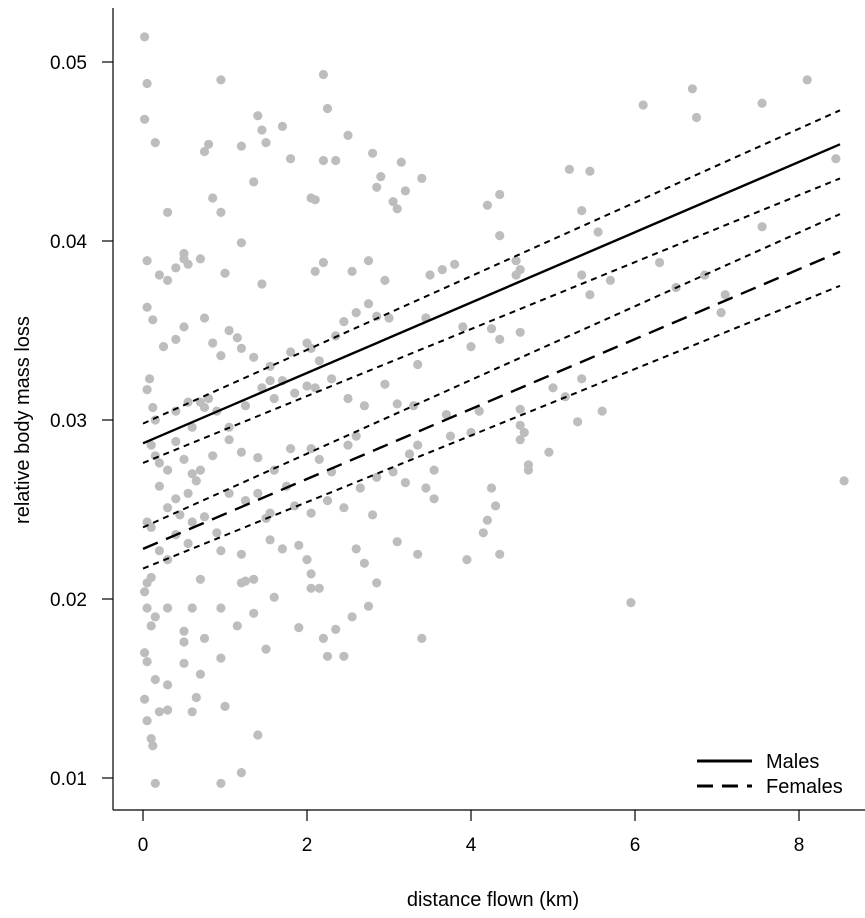 The height and width of the screenshot is (918, 865). Describe the element at coordinates (307, 845) in the screenshot. I see `x-tick-label: 2` at that location.